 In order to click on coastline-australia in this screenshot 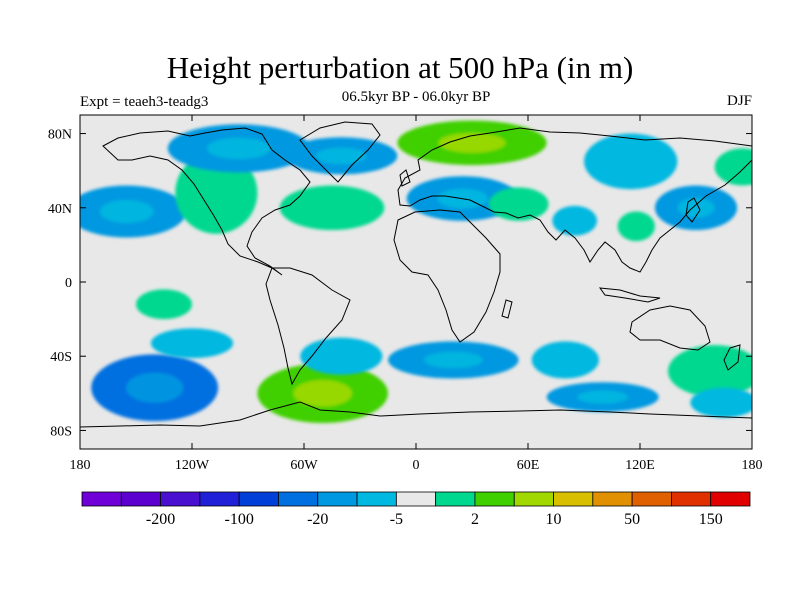, I will do `click(670, 328)`.